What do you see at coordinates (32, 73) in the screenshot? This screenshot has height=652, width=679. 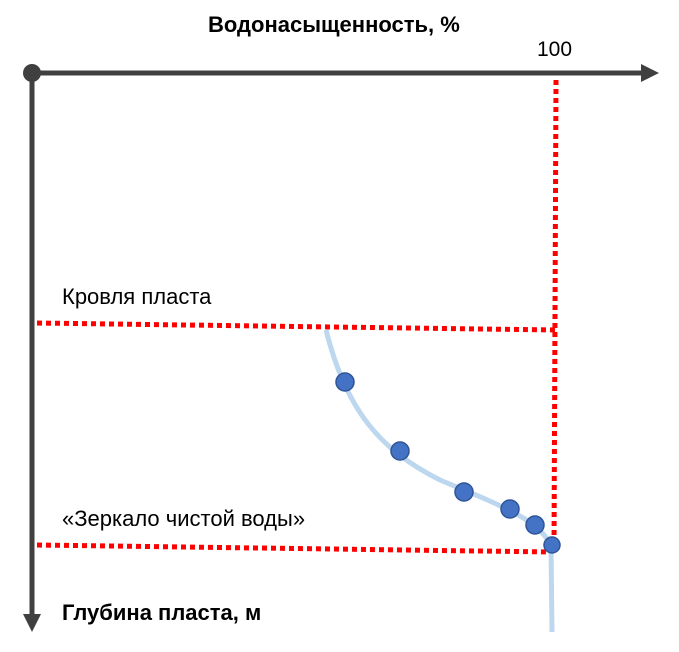 I see `axis-origin` at bounding box center [32, 73].